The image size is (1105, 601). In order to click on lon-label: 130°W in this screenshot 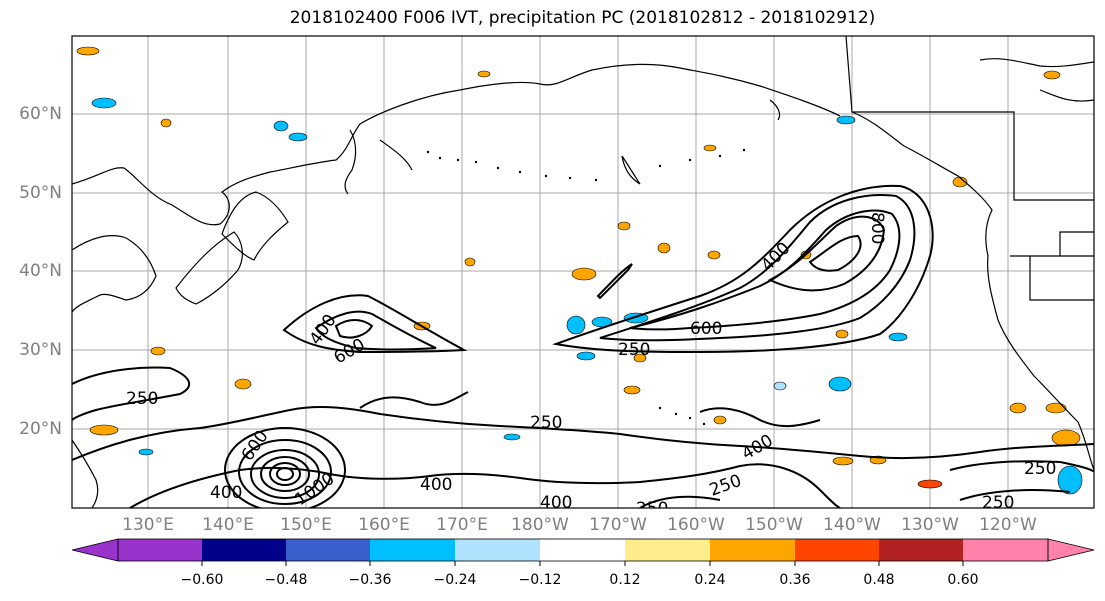, I will do `click(930, 525)`.